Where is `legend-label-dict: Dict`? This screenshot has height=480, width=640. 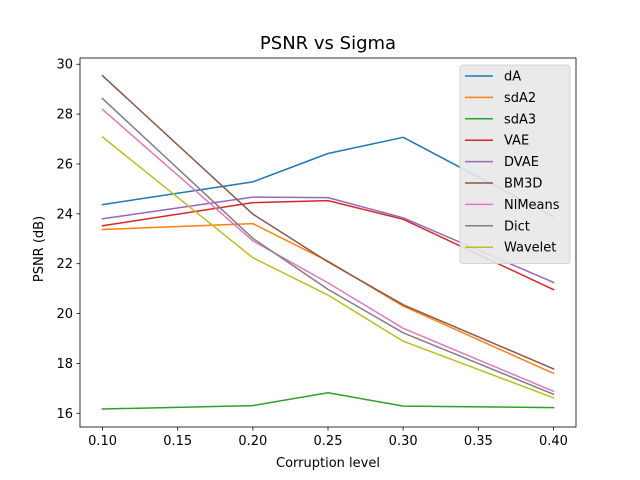 legend-label-dict: Dict is located at coordinates (517, 226).